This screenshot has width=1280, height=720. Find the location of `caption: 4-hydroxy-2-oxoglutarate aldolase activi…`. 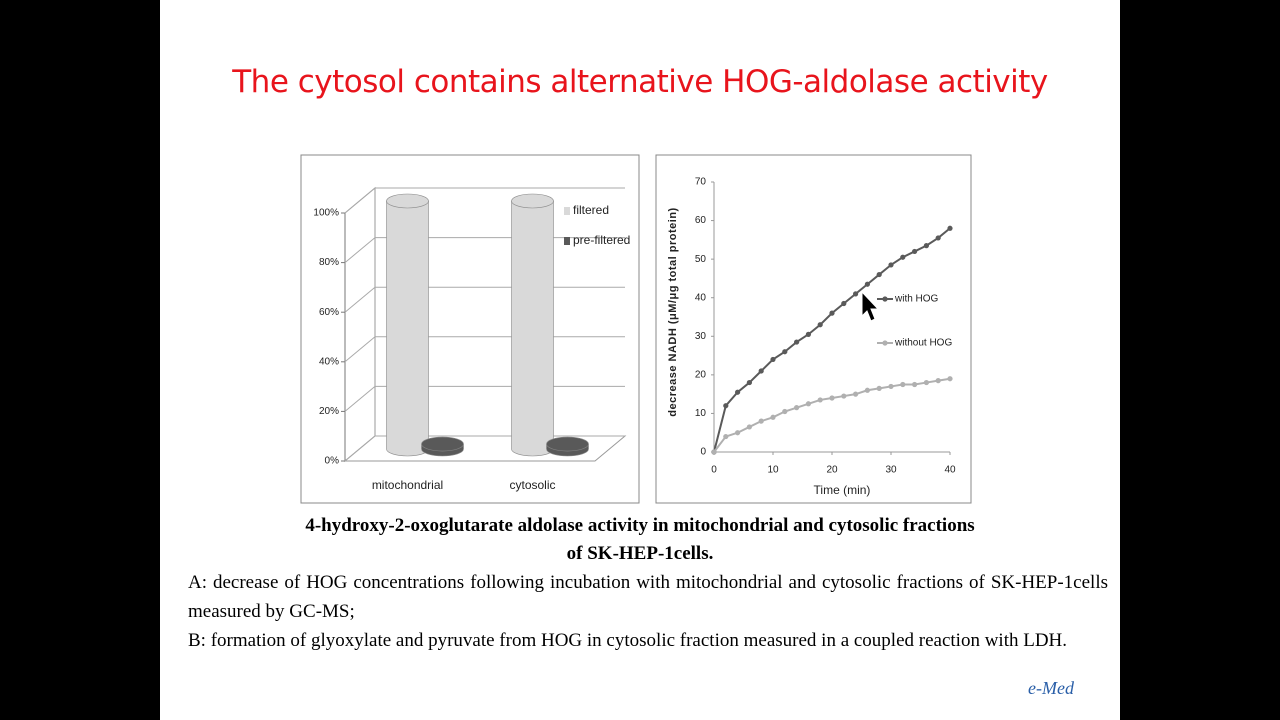

caption: 4-hydroxy-2-oxoglutarate aldolase activi… is located at coordinates (640, 540).